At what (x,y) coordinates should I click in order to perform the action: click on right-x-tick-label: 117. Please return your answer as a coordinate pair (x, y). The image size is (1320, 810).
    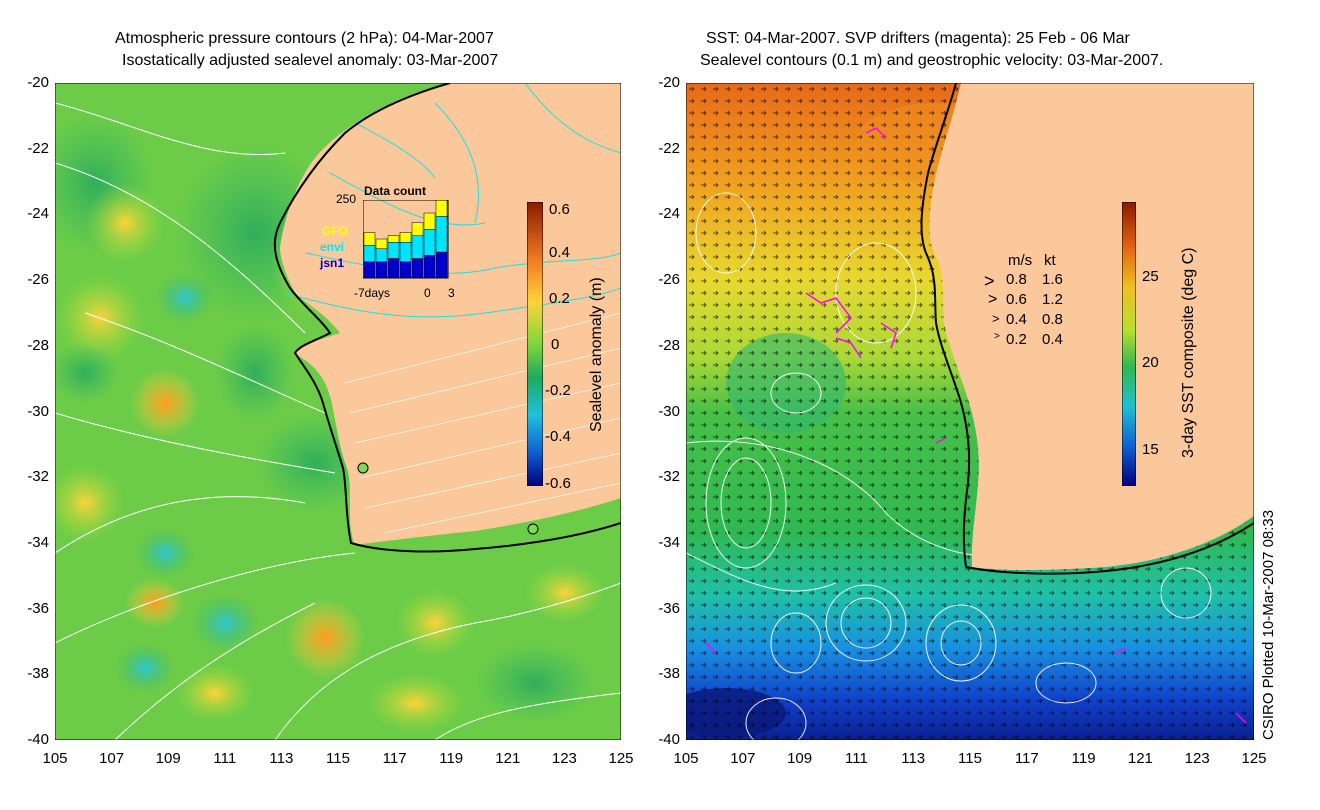
    Looking at the image, I should click on (1026, 758).